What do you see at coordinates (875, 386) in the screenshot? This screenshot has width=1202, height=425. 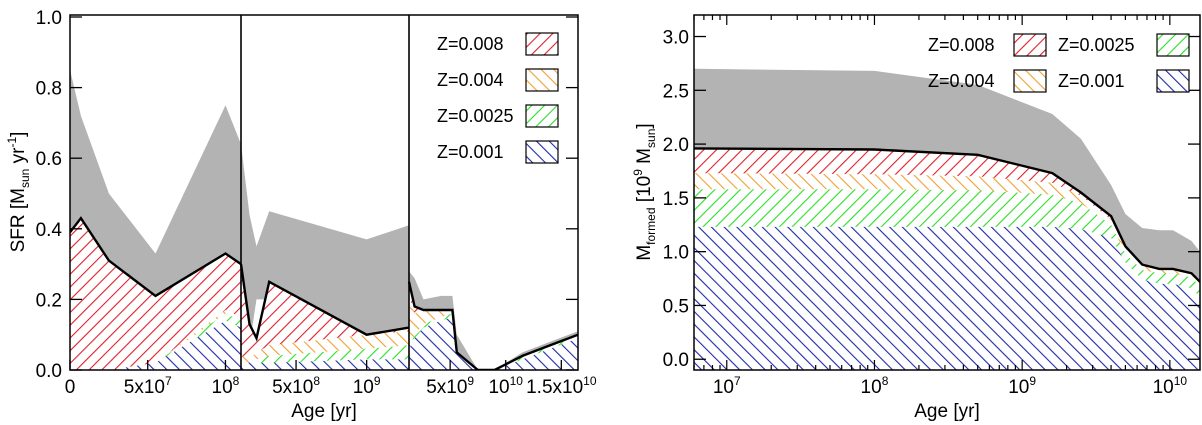 I see `right-x-tick-label: 10⁸` at bounding box center [875, 386].